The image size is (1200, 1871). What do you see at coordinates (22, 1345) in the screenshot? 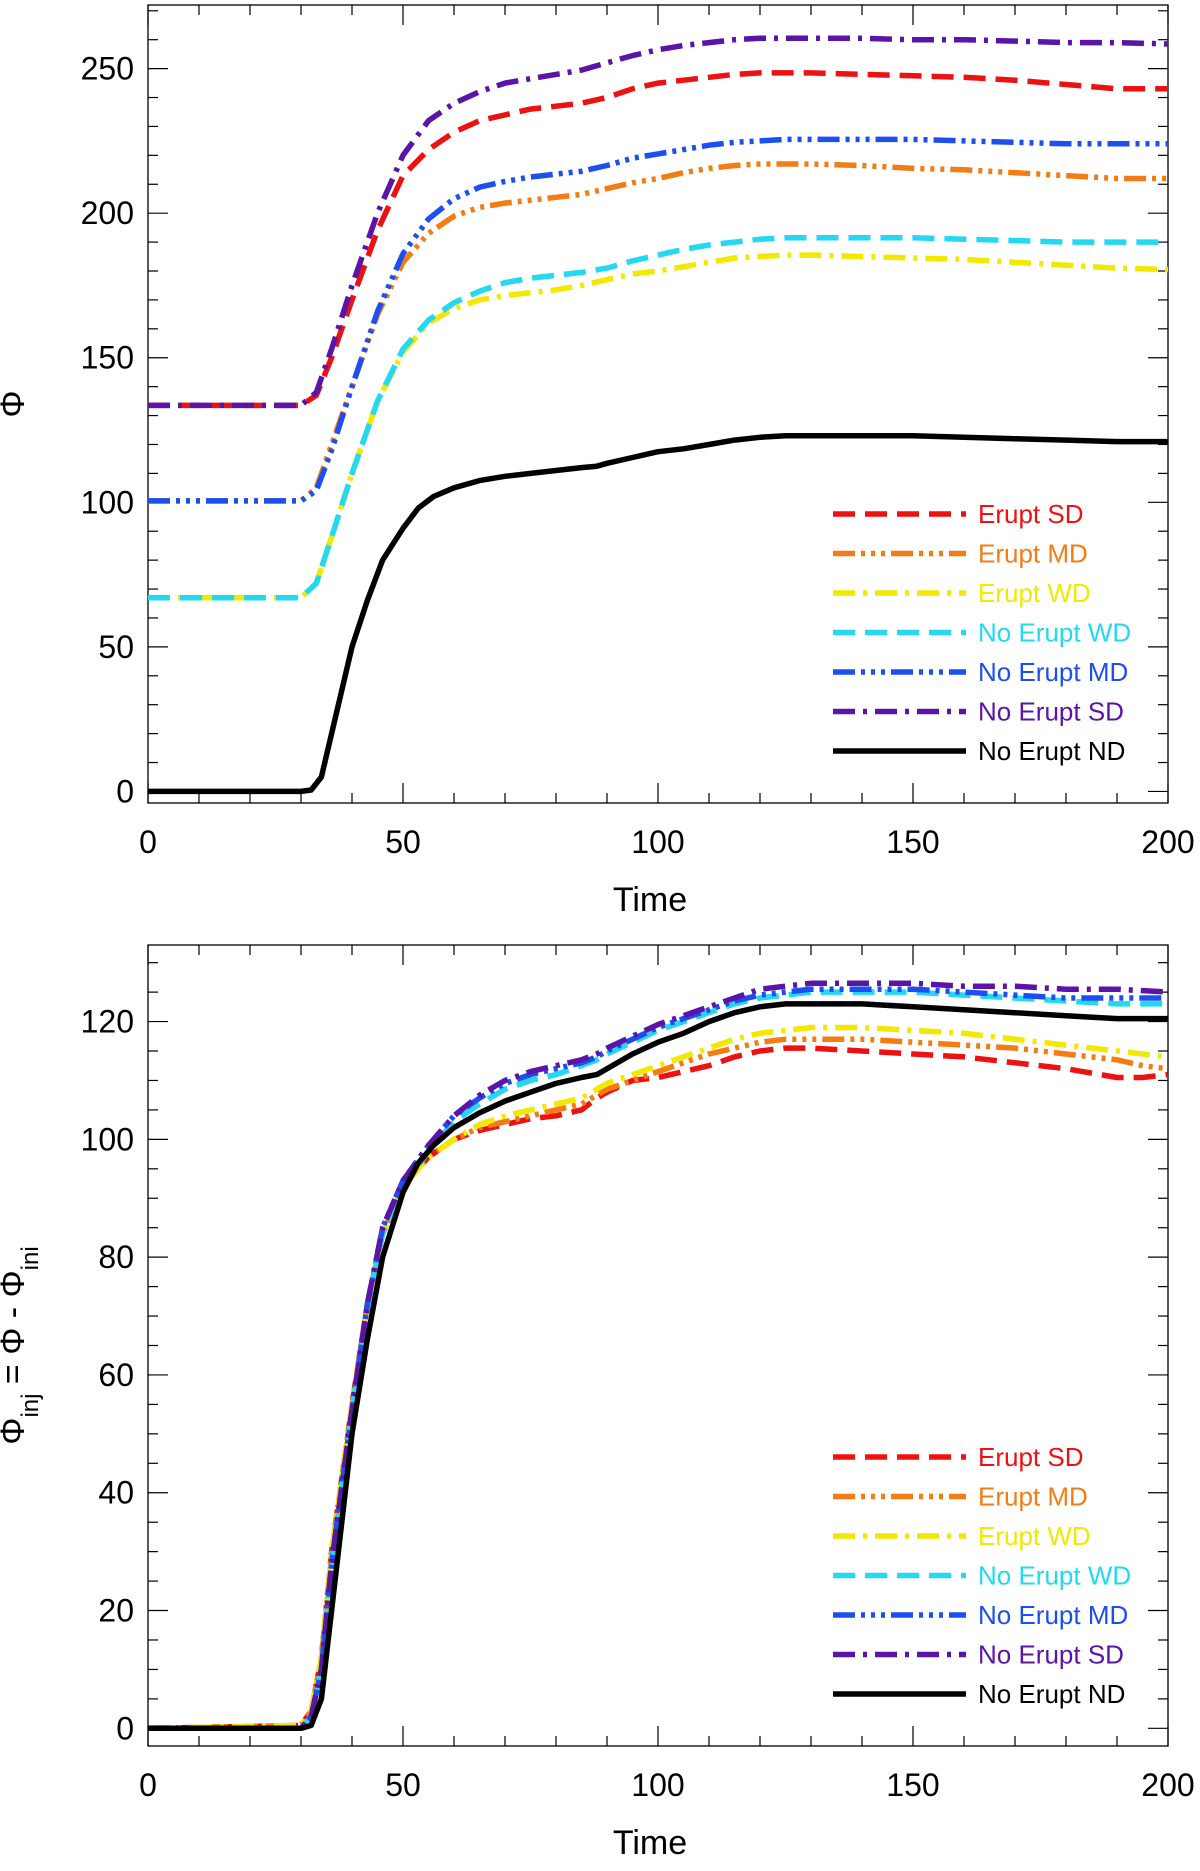
I see `y-axis-title: Φinj = Φ - Φini` at bounding box center [22, 1345].